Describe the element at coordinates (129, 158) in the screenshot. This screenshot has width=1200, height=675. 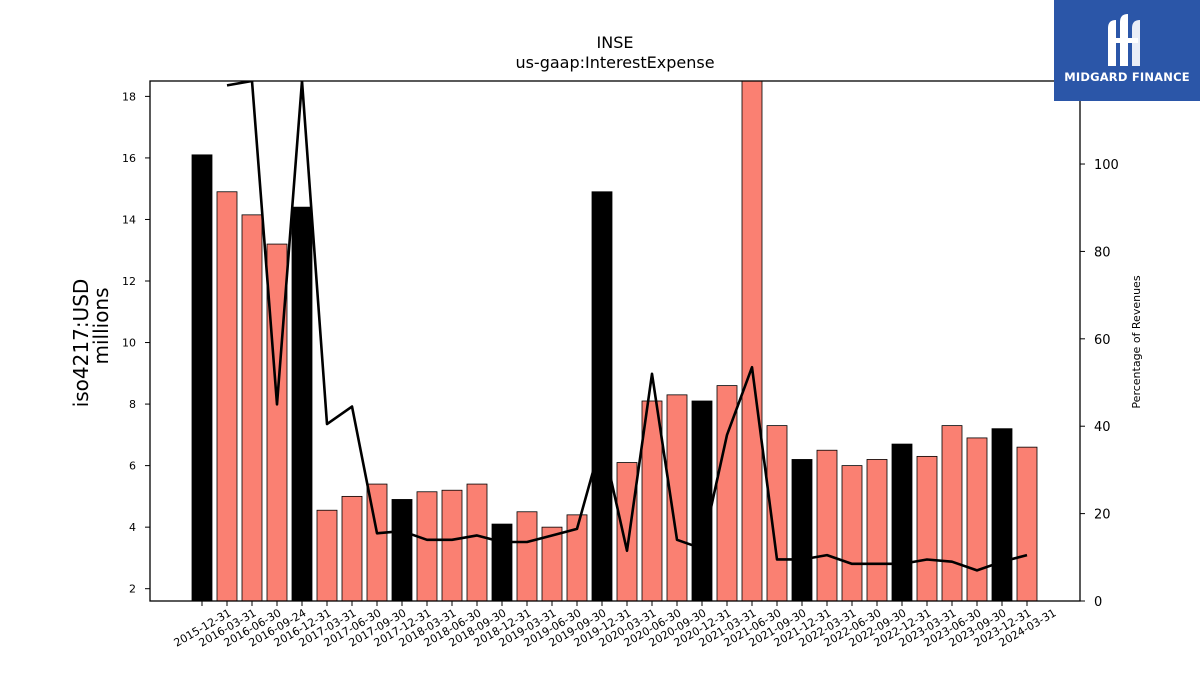
I see `y-tick-label: 16` at that location.